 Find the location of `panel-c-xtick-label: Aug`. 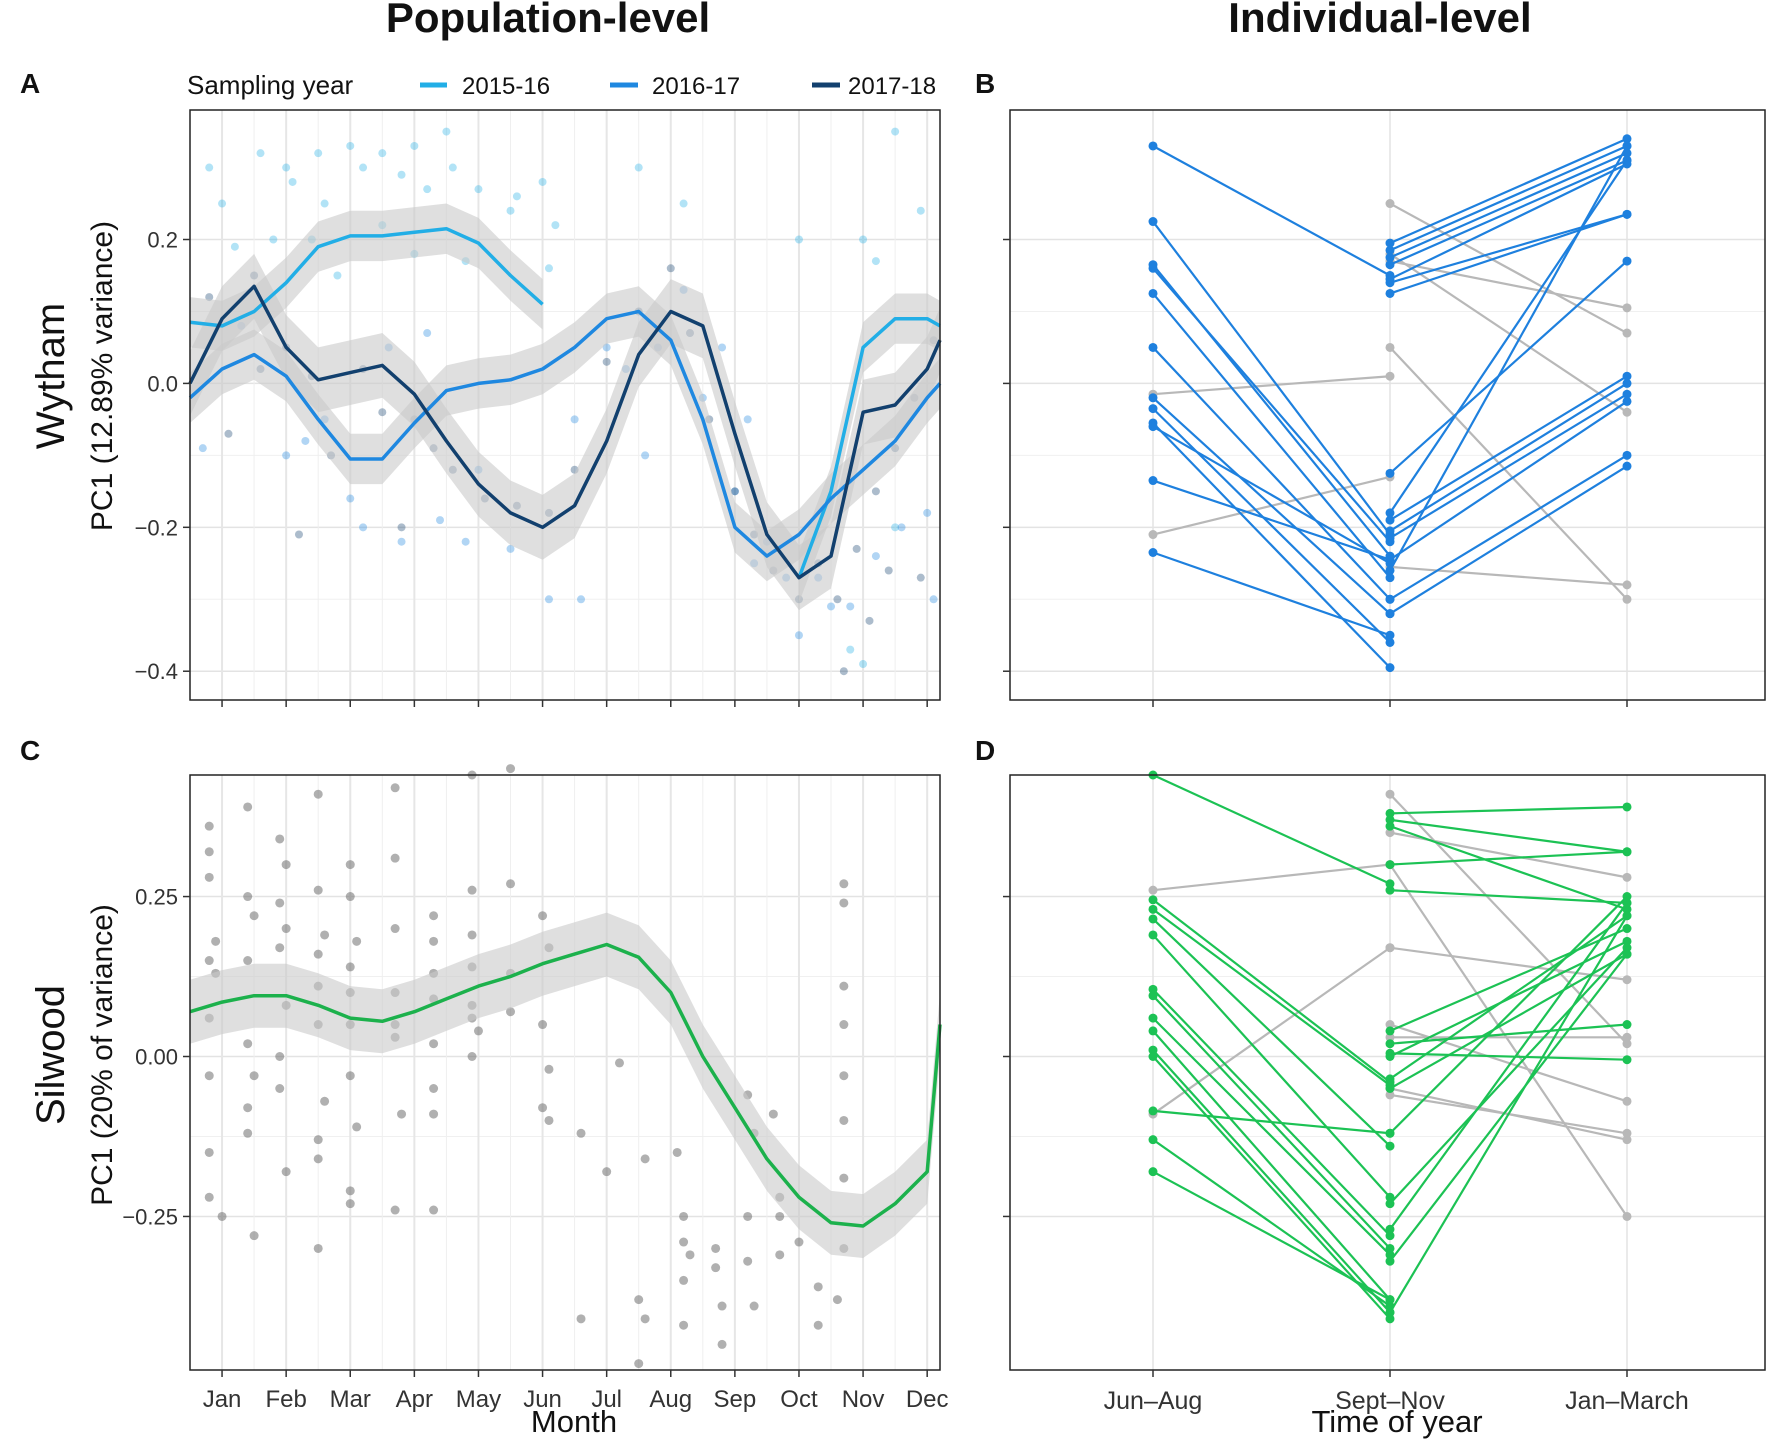

panel-c-xtick-label: Aug is located at coordinates (670, 1399).